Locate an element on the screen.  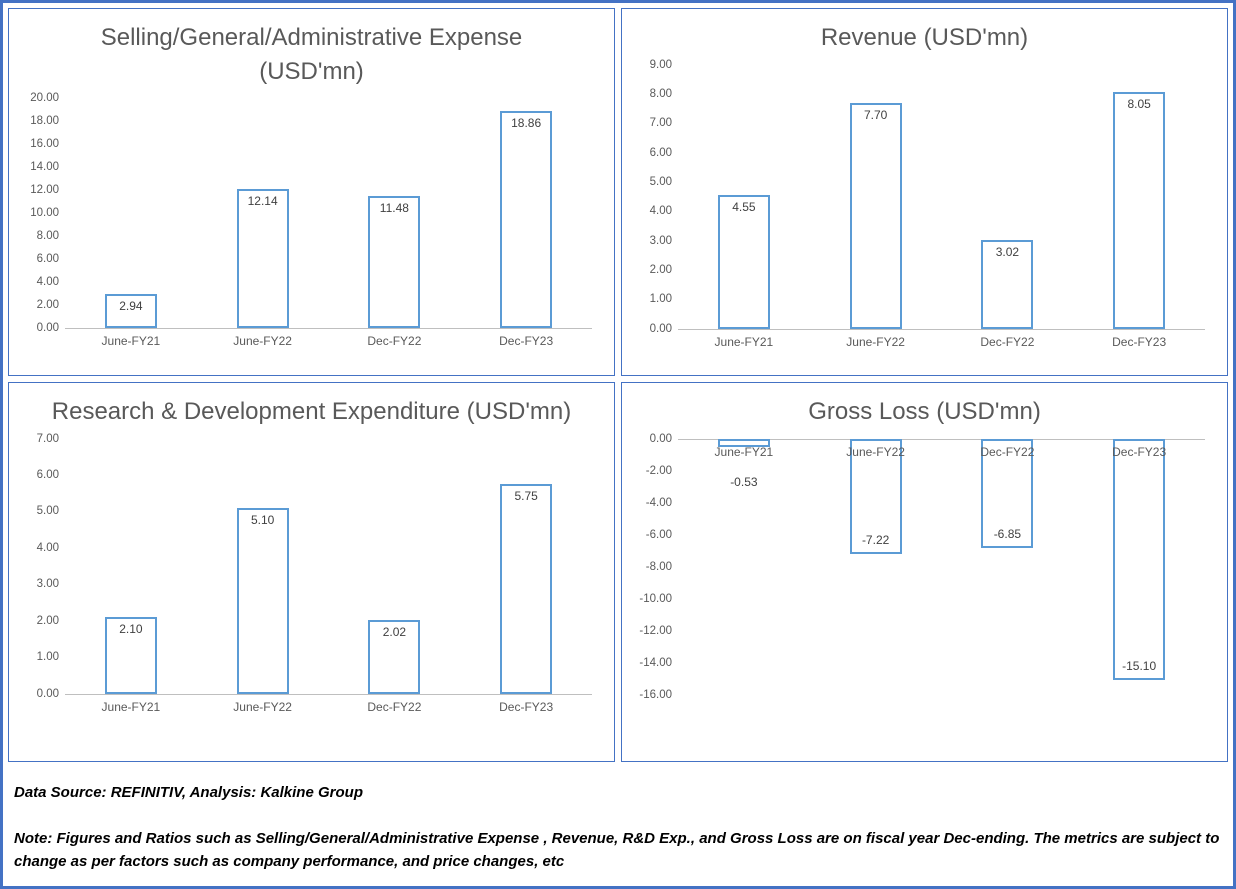
y-axis-tick-label: 2.00 is located at coordinates (47, 620).